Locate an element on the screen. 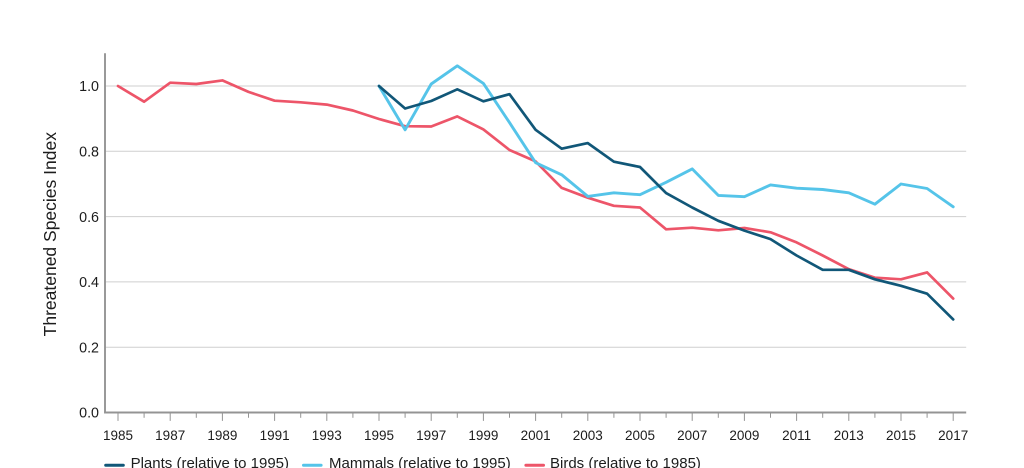 This screenshot has width=1024, height=468. svg-text: 2017 is located at coordinates (953, 435).